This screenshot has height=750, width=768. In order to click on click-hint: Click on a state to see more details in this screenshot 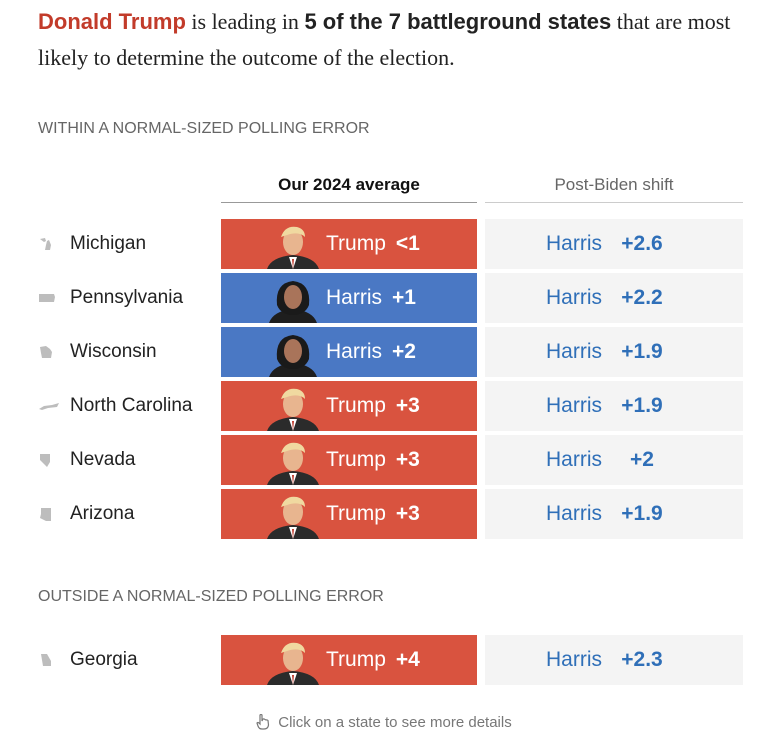, I will do `click(384, 722)`.